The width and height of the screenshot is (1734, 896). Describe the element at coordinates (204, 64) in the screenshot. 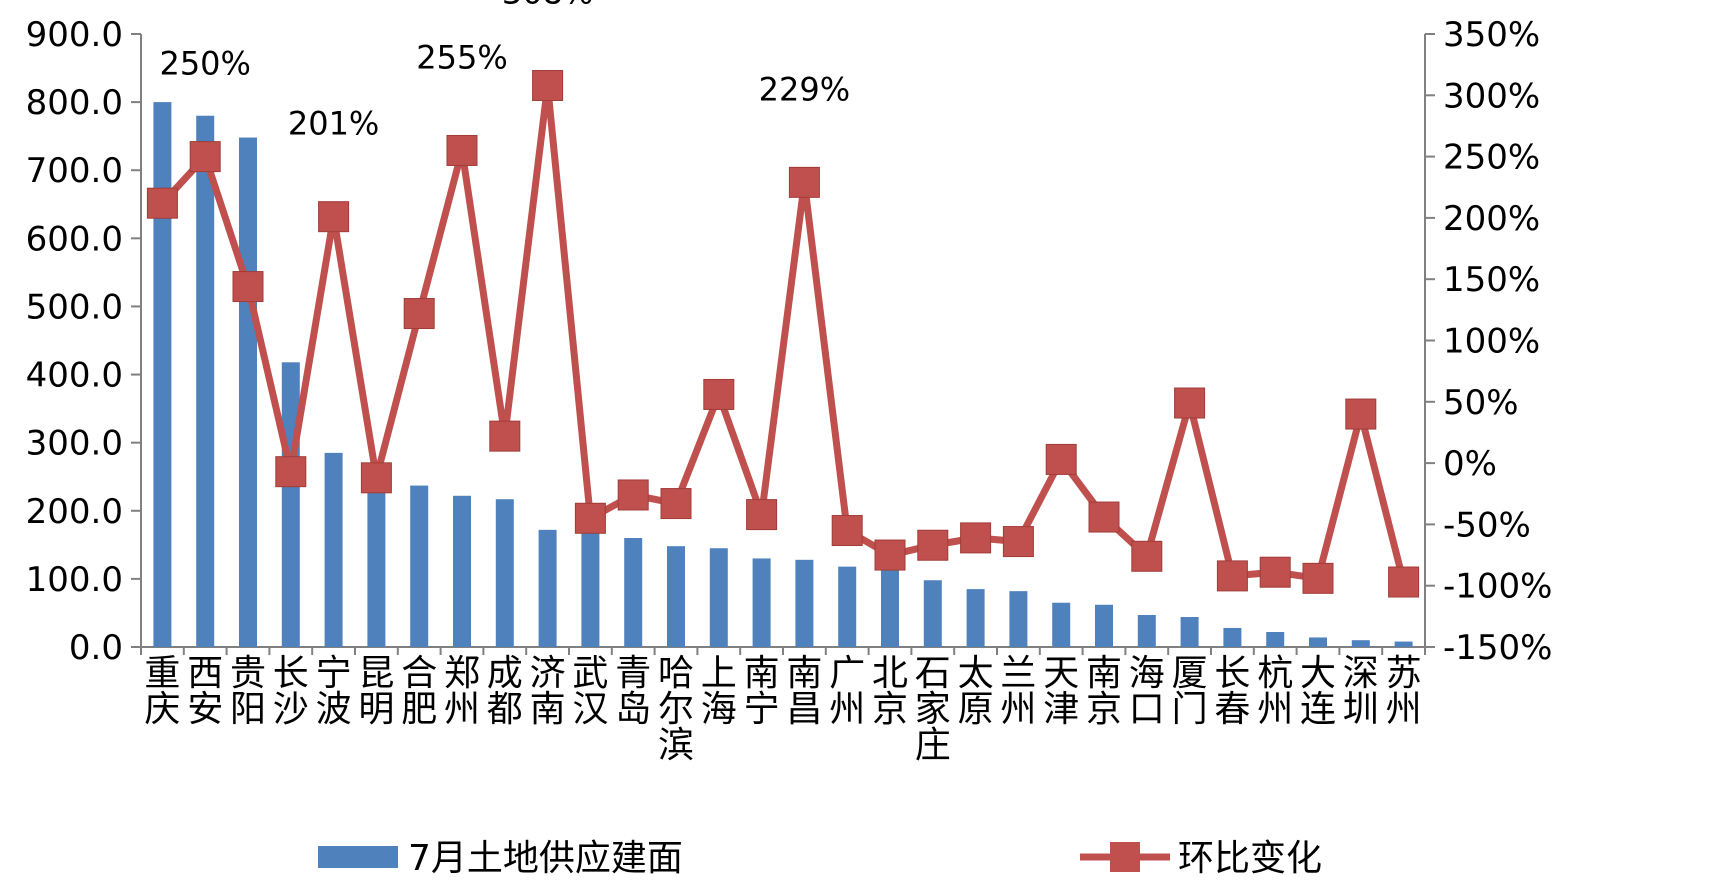

I see `data-label: 250%` at that location.